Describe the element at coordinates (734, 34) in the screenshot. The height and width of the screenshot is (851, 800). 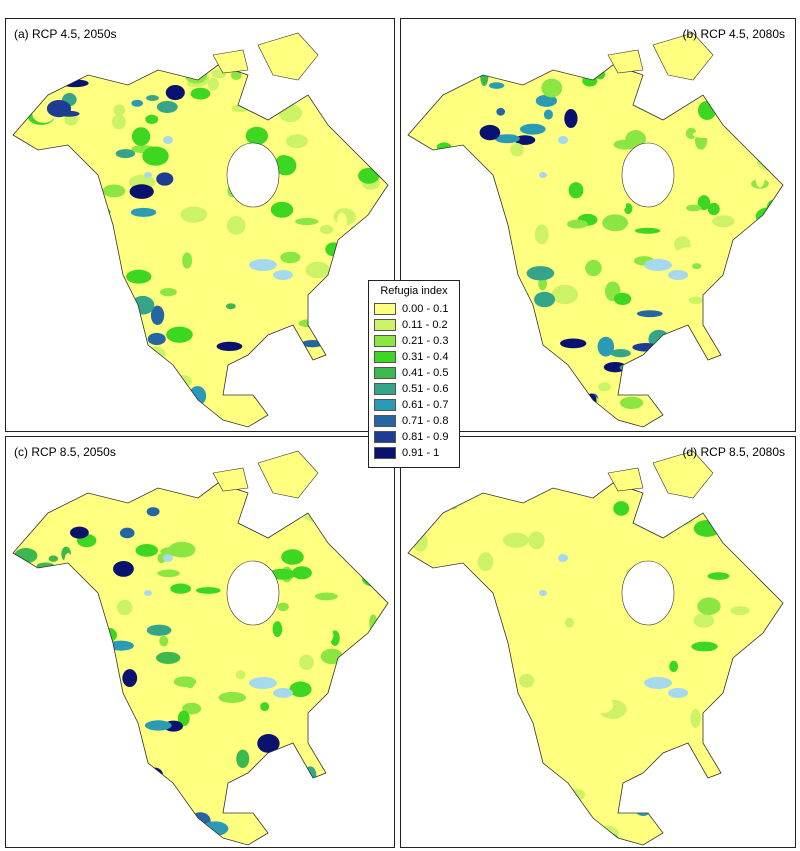
I see `panel-label: (b) RCP 4.5, 2080s` at that location.